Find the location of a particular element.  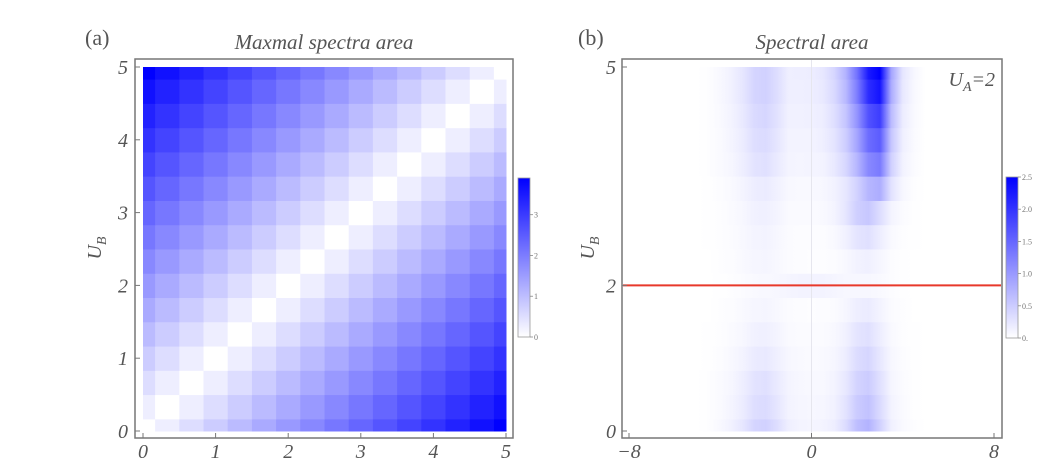

x-tick-label: 5 is located at coordinates (506, 450).